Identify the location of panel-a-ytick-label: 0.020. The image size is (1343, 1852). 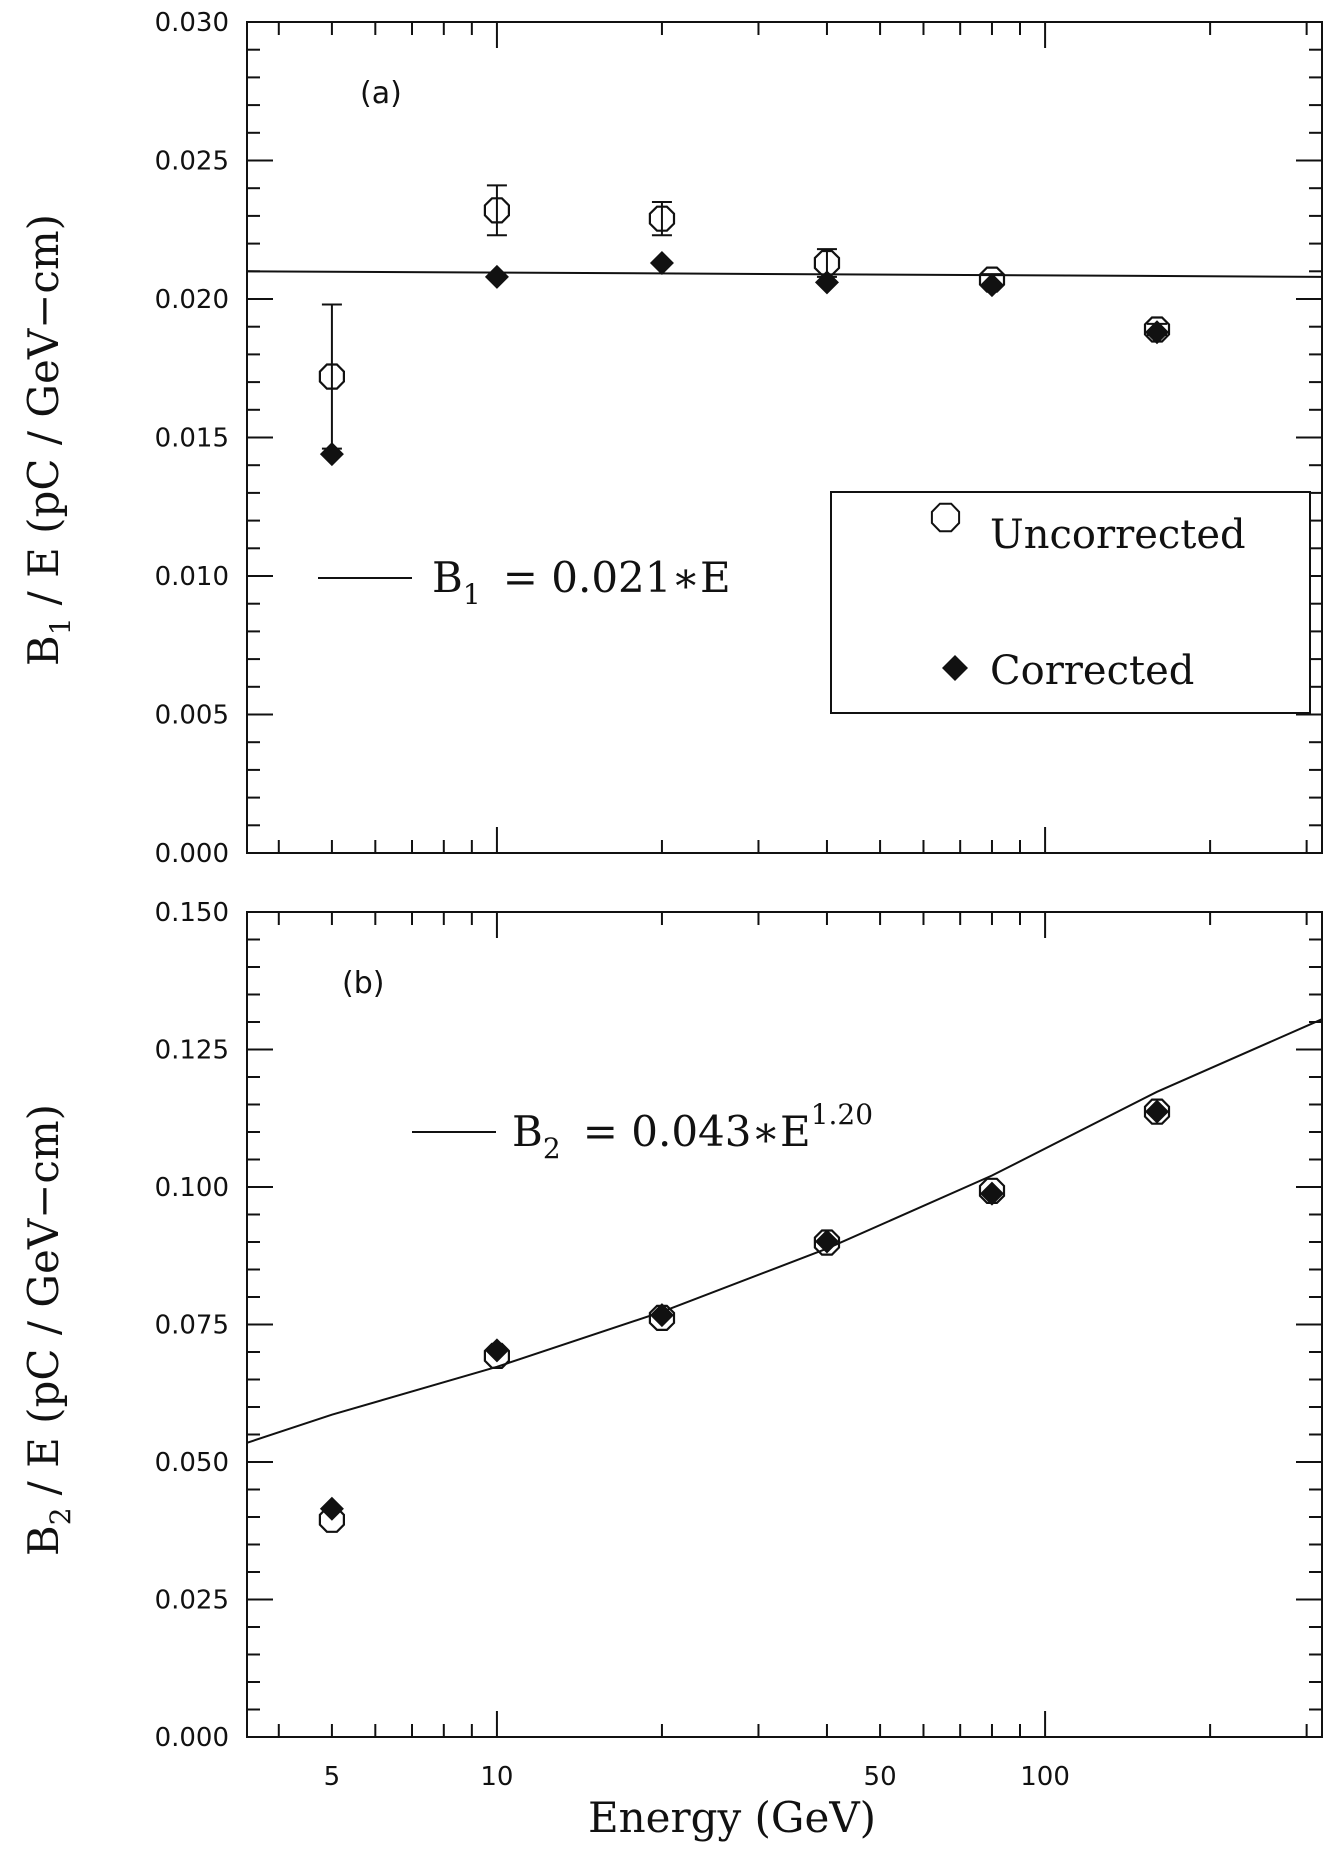
(192, 300).